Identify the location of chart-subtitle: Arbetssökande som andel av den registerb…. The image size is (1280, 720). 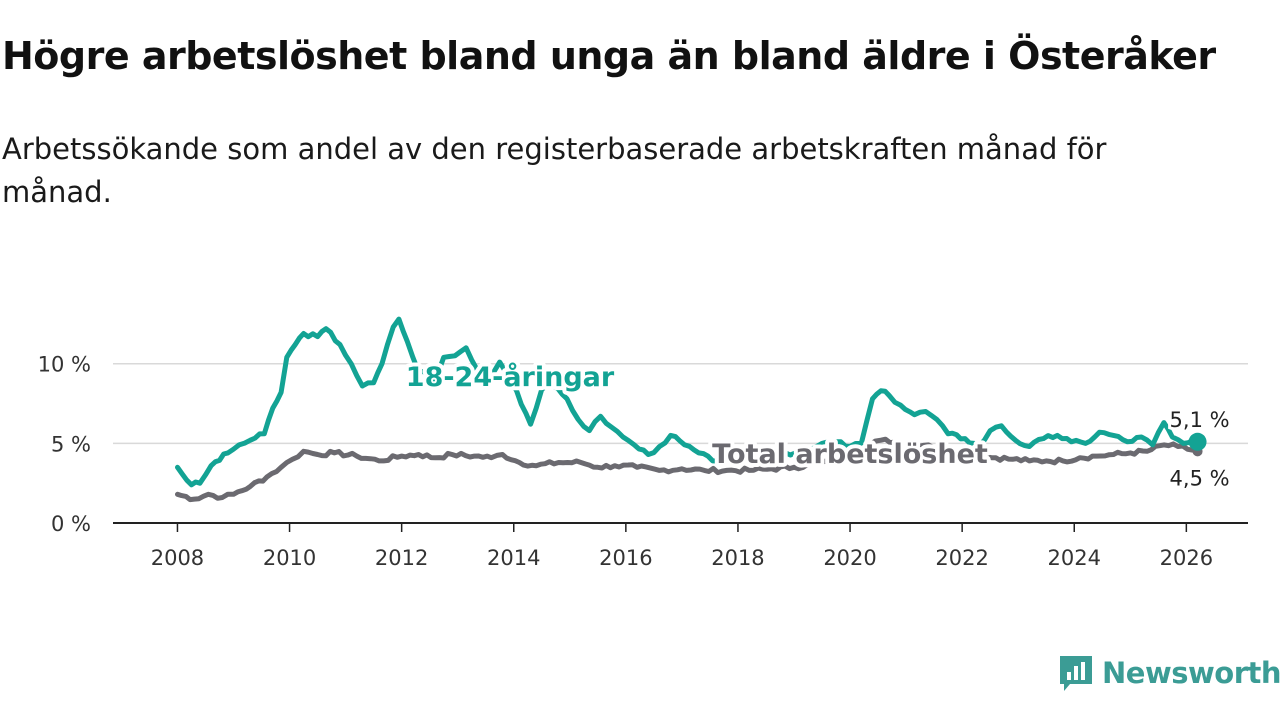
(554, 170).